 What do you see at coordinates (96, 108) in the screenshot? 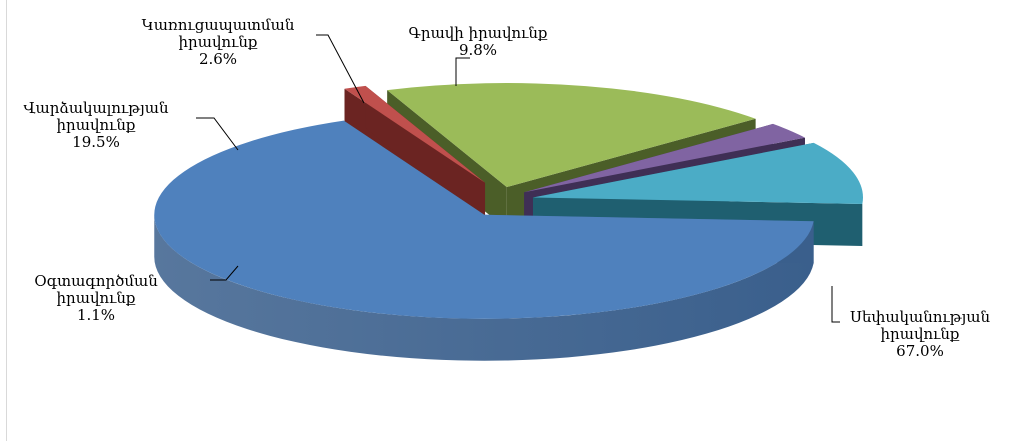
I see `data-label-category: Վարձակալության` at bounding box center [96, 108].